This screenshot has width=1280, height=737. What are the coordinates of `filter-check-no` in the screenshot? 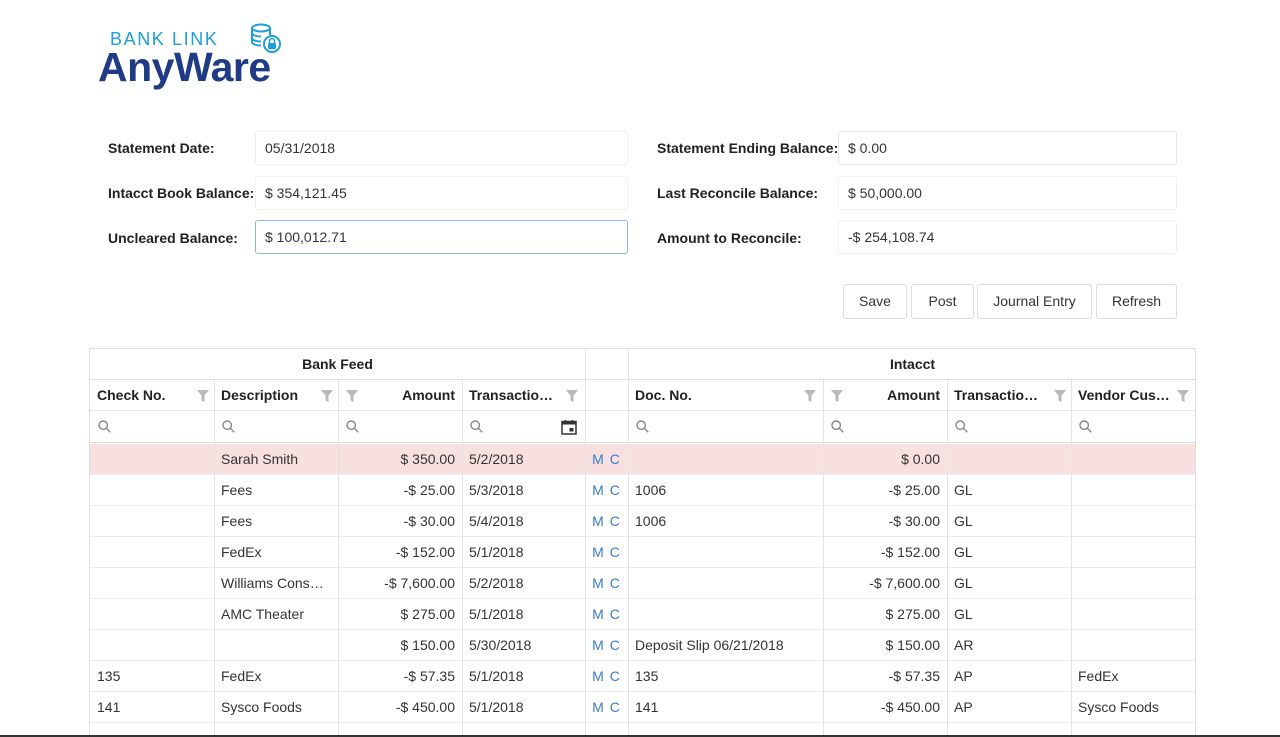 It's located at (152, 427).